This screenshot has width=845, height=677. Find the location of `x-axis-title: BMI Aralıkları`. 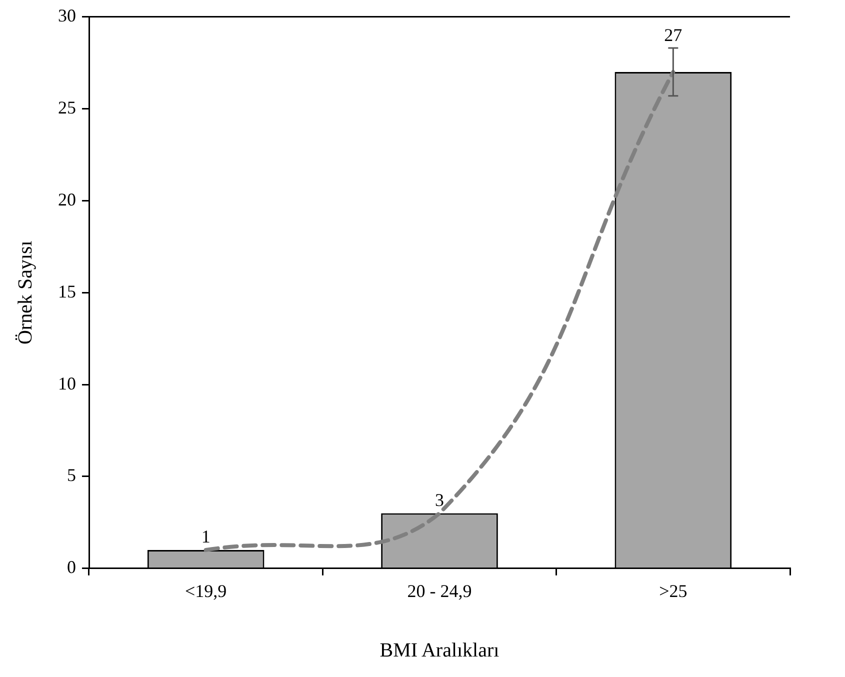

x-axis-title: BMI Aralıkları is located at coordinates (440, 650).